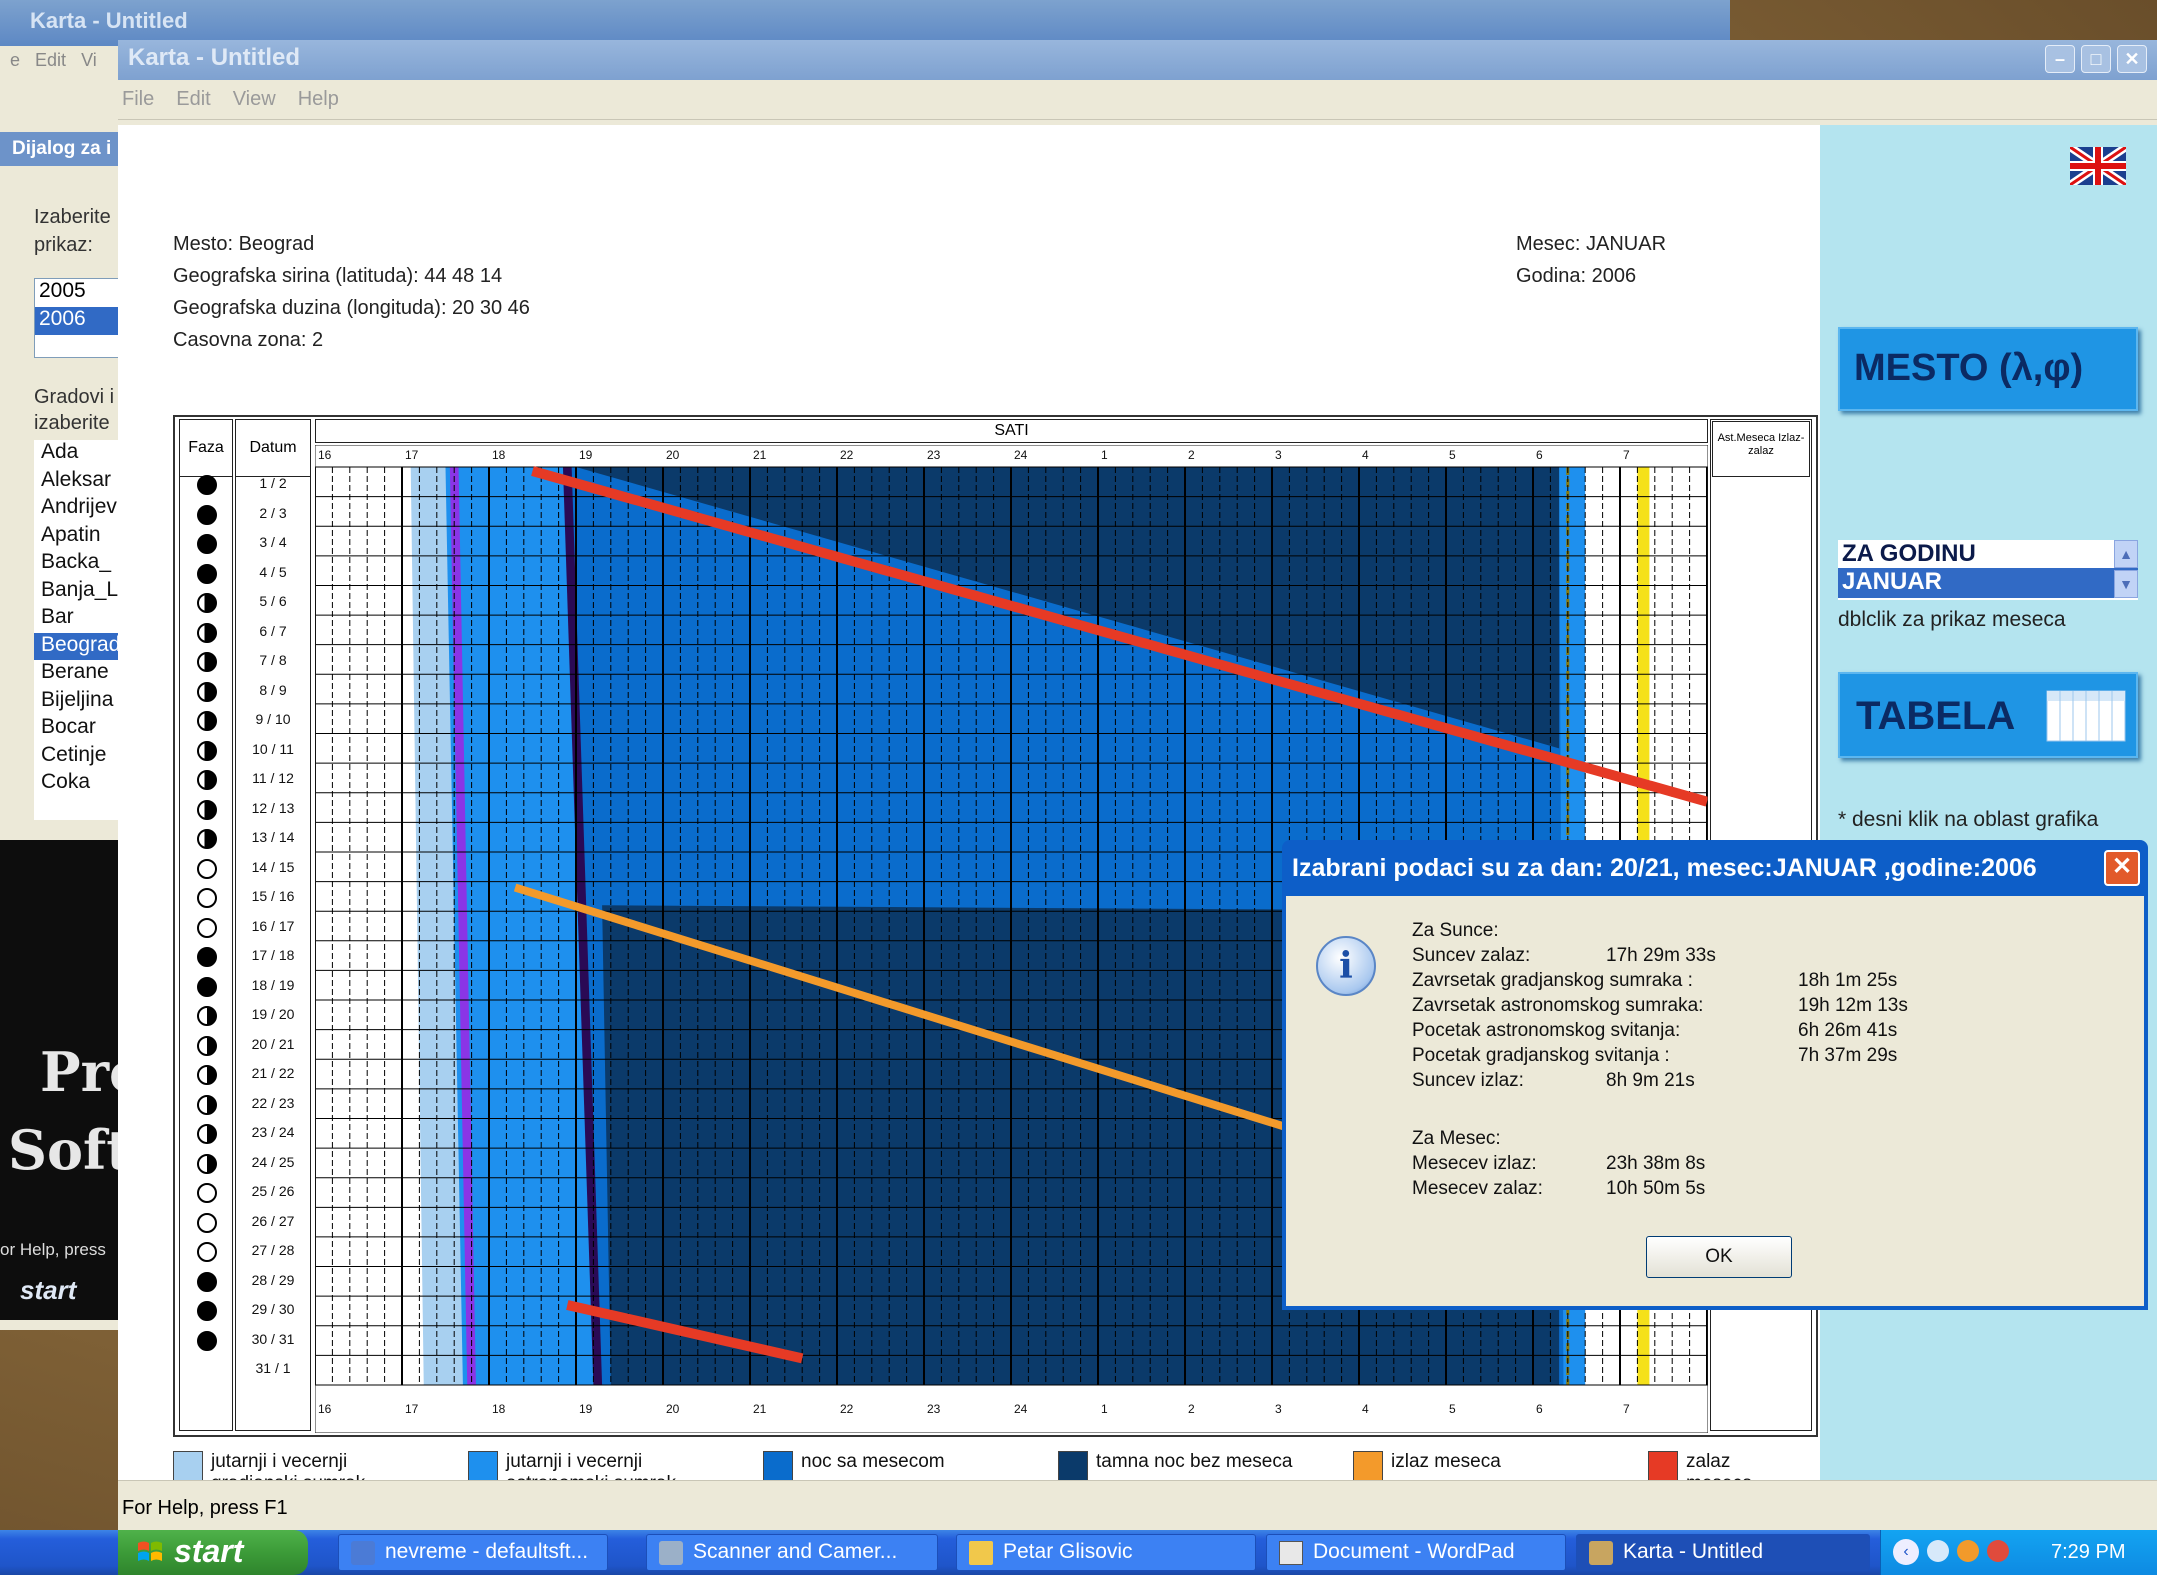  Describe the element at coordinates (1998, 1551) in the screenshot. I see `security-shield-icon` at that location.